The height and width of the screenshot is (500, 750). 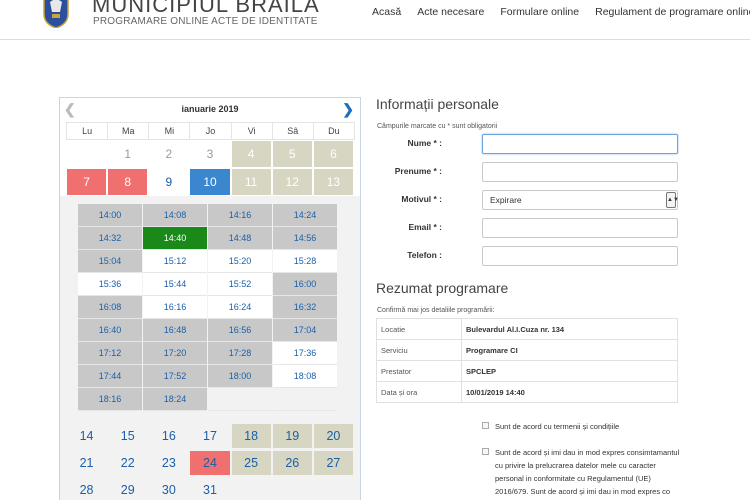 I want to click on nav-home: Acasă, so click(x=387, y=12).